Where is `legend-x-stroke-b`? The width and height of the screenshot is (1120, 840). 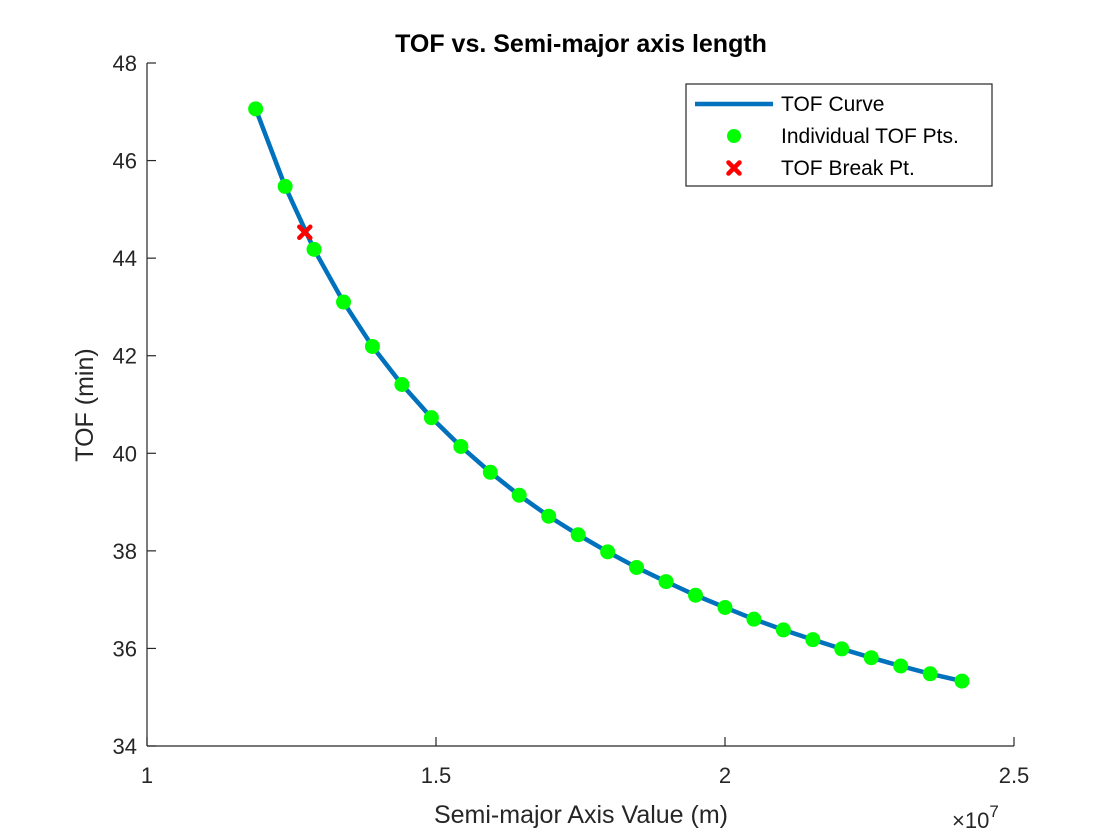
legend-x-stroke-b is located at coordinates (734, 168).